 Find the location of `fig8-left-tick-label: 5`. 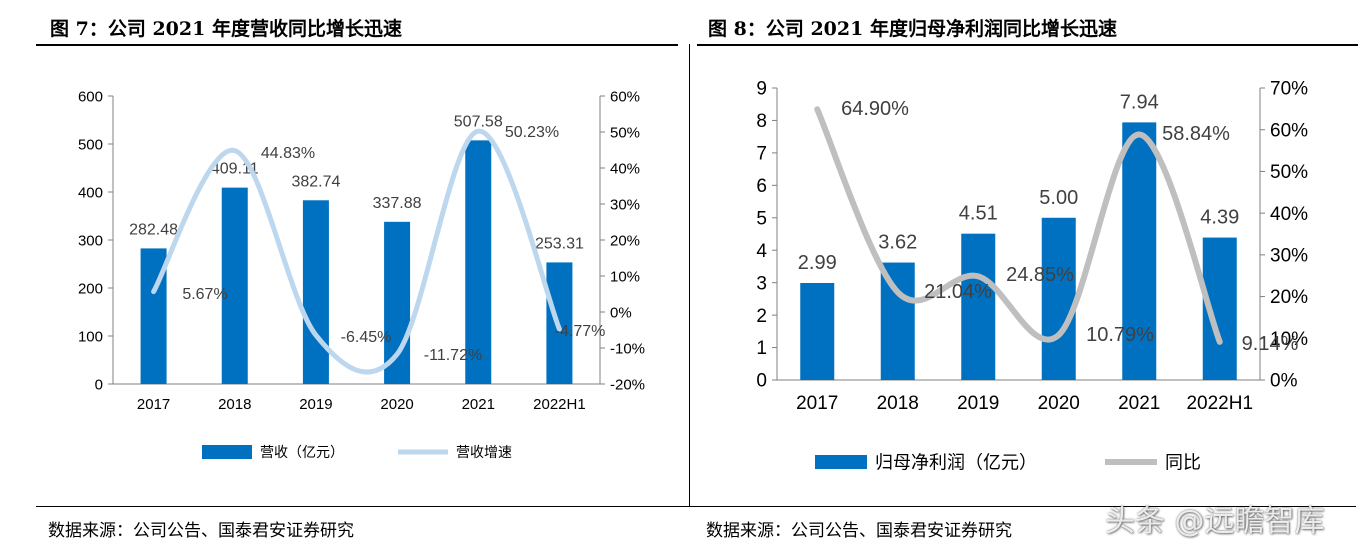

fig8-left-tick-label: 5 is located at coordinates (761, 218).